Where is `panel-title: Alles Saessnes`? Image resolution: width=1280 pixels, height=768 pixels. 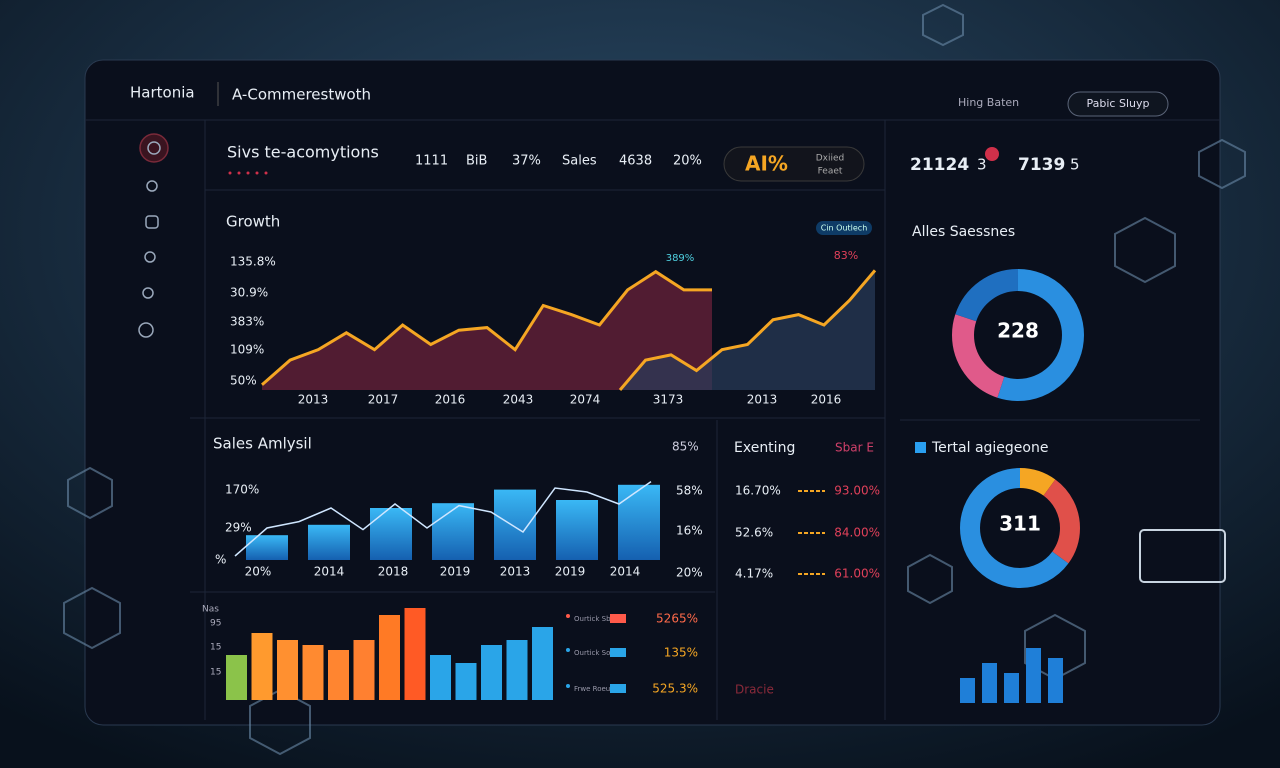 panel-title: Alles Saessnes is located at coordinates (963, 232).